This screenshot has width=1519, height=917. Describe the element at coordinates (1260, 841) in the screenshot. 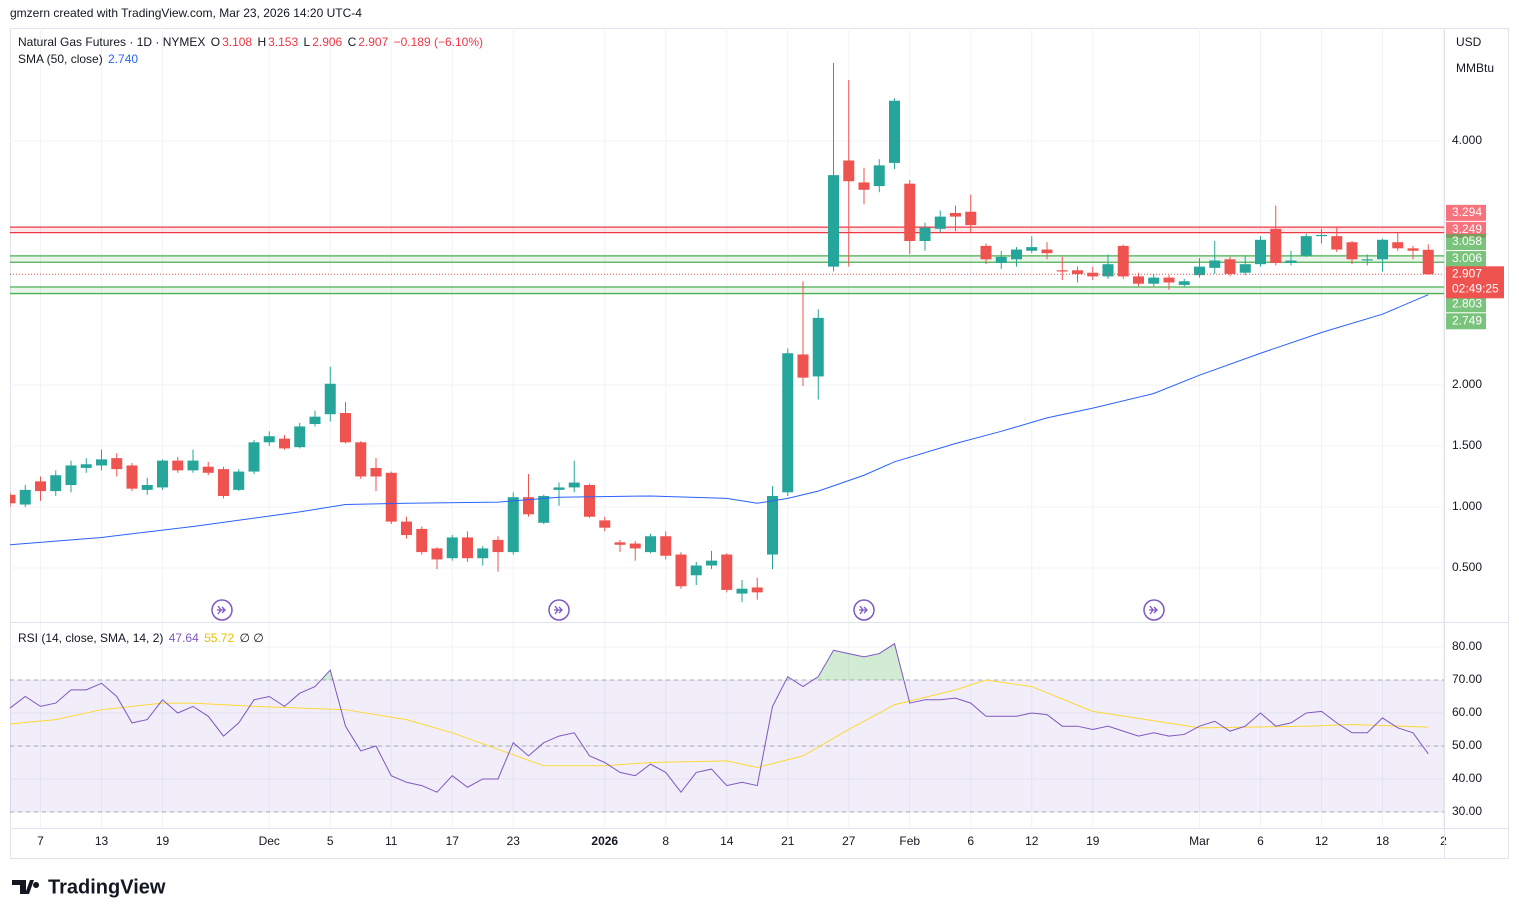

I see `x-tick-label: 6` at that location.